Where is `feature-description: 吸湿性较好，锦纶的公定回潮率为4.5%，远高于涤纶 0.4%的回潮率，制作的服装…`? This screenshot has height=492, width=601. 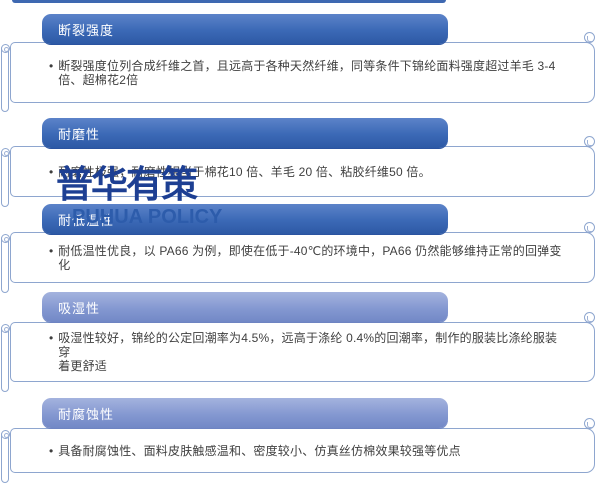
feature-description: 吸湿性较好，锦纶的公定回潮率为4.5%，远高于涤纶 0.4%的回潮率，制作的服装… is located at coordinates (308, 352).